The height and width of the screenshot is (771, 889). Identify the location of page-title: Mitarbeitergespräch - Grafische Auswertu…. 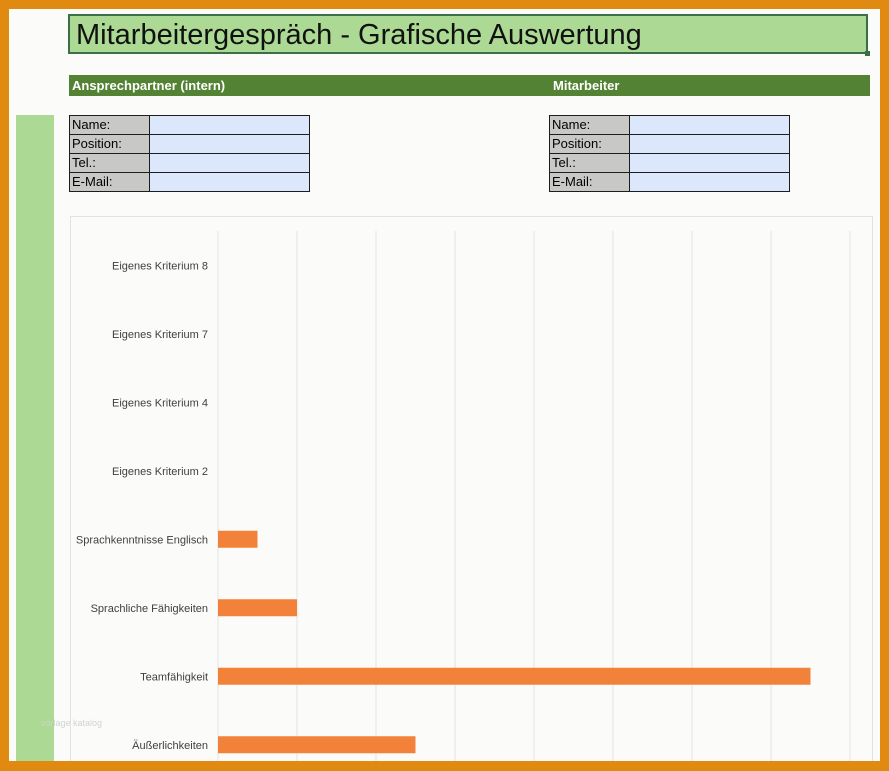
(359, 35).